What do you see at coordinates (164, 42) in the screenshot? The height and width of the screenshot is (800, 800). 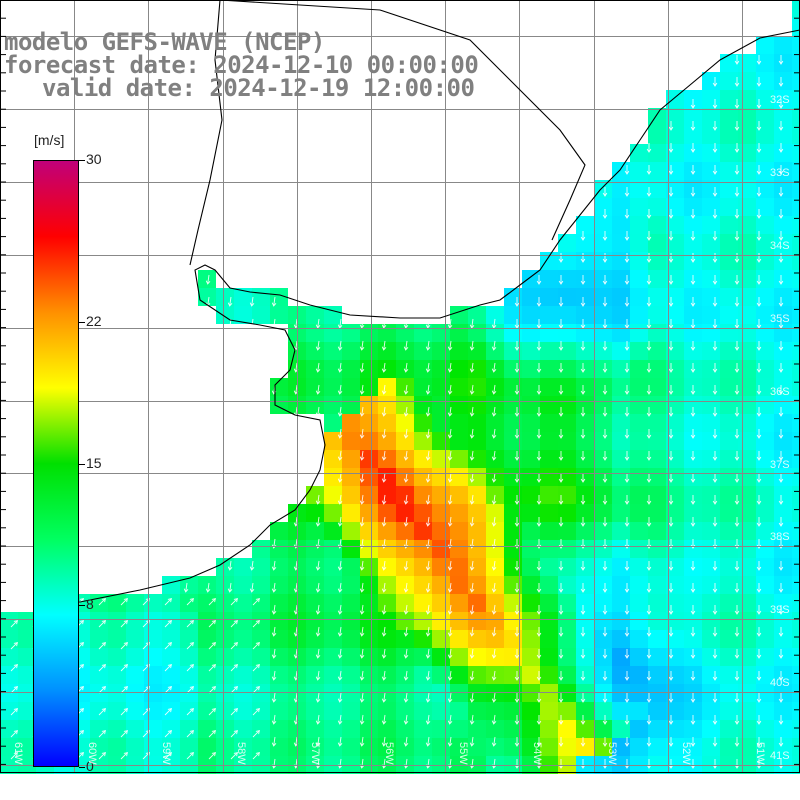 I see `model-title: modelo GEFS-WAVE (NCEP)` at bounding box center [164, 42].